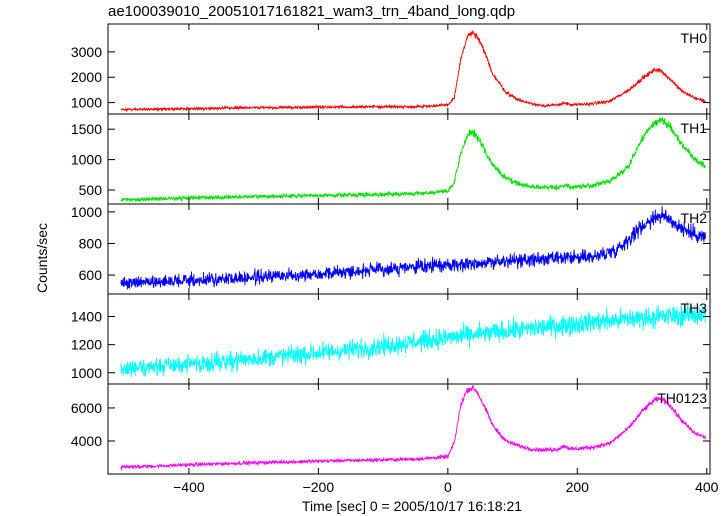  I want to click on panel-th1-ytick-label: 500, so click(91, 190).